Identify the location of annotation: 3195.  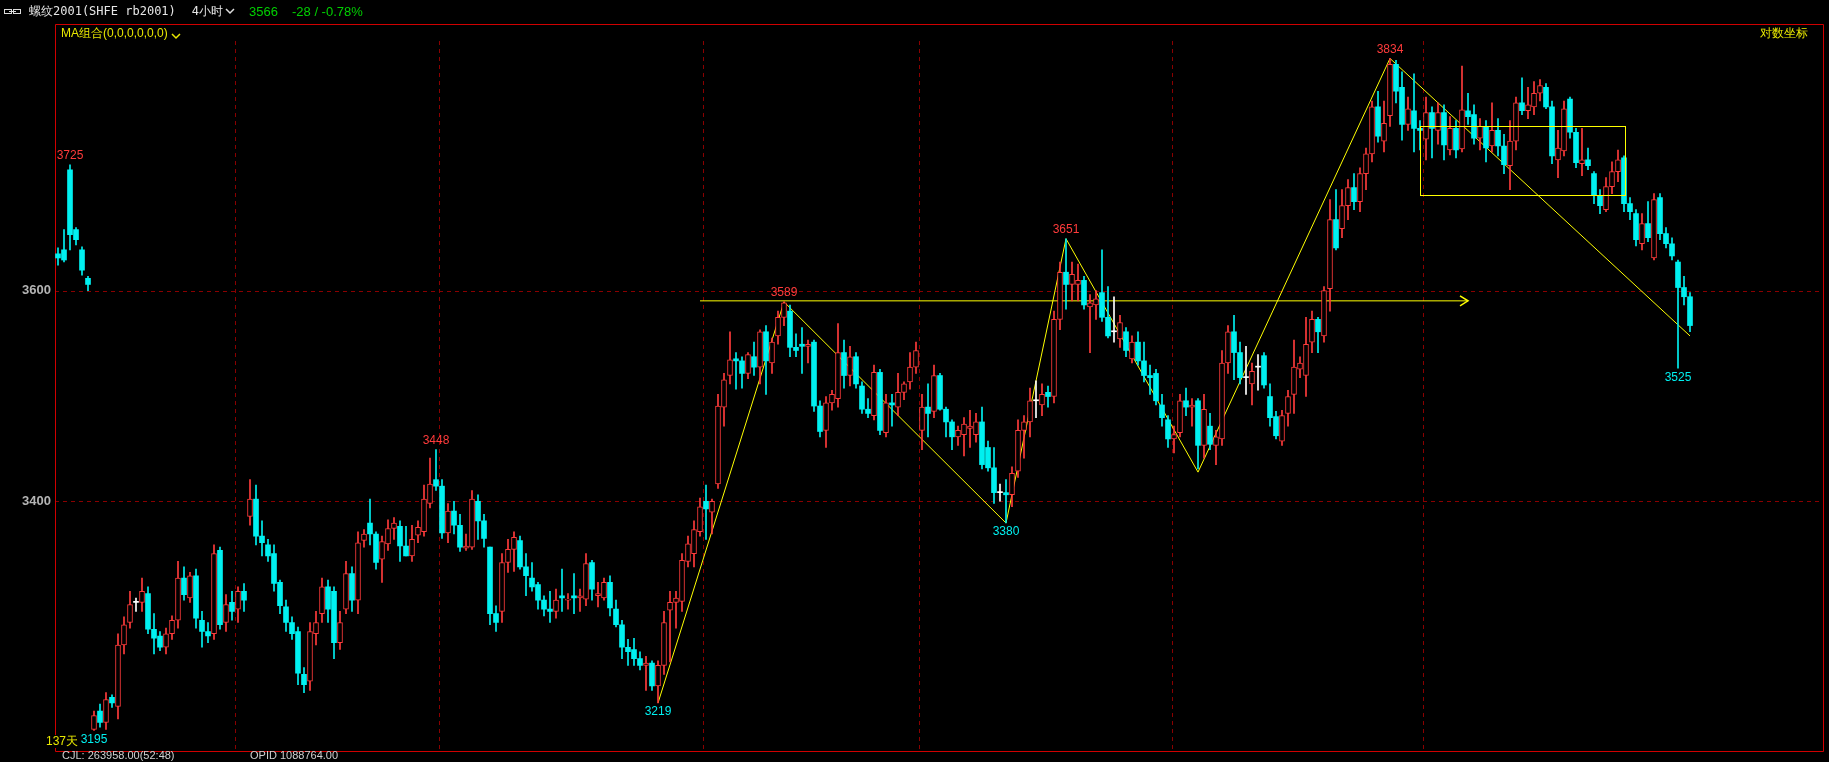
(94, 738).